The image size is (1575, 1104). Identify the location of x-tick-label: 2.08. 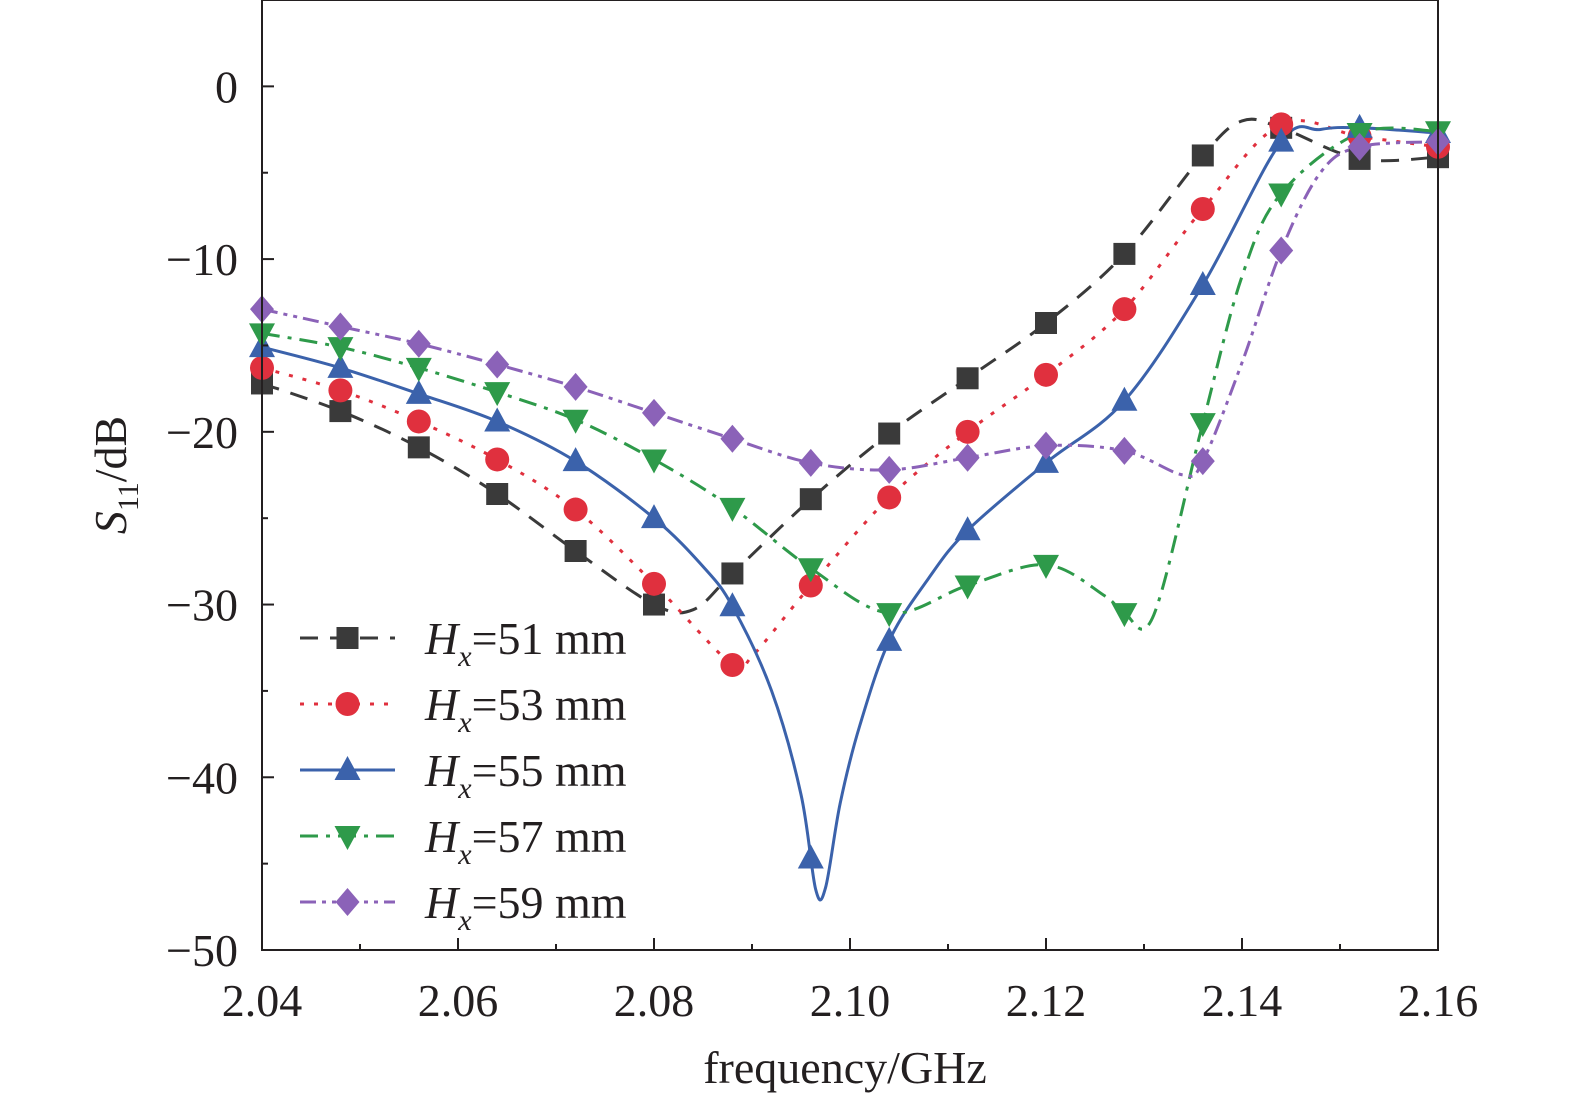
(654, 1000).